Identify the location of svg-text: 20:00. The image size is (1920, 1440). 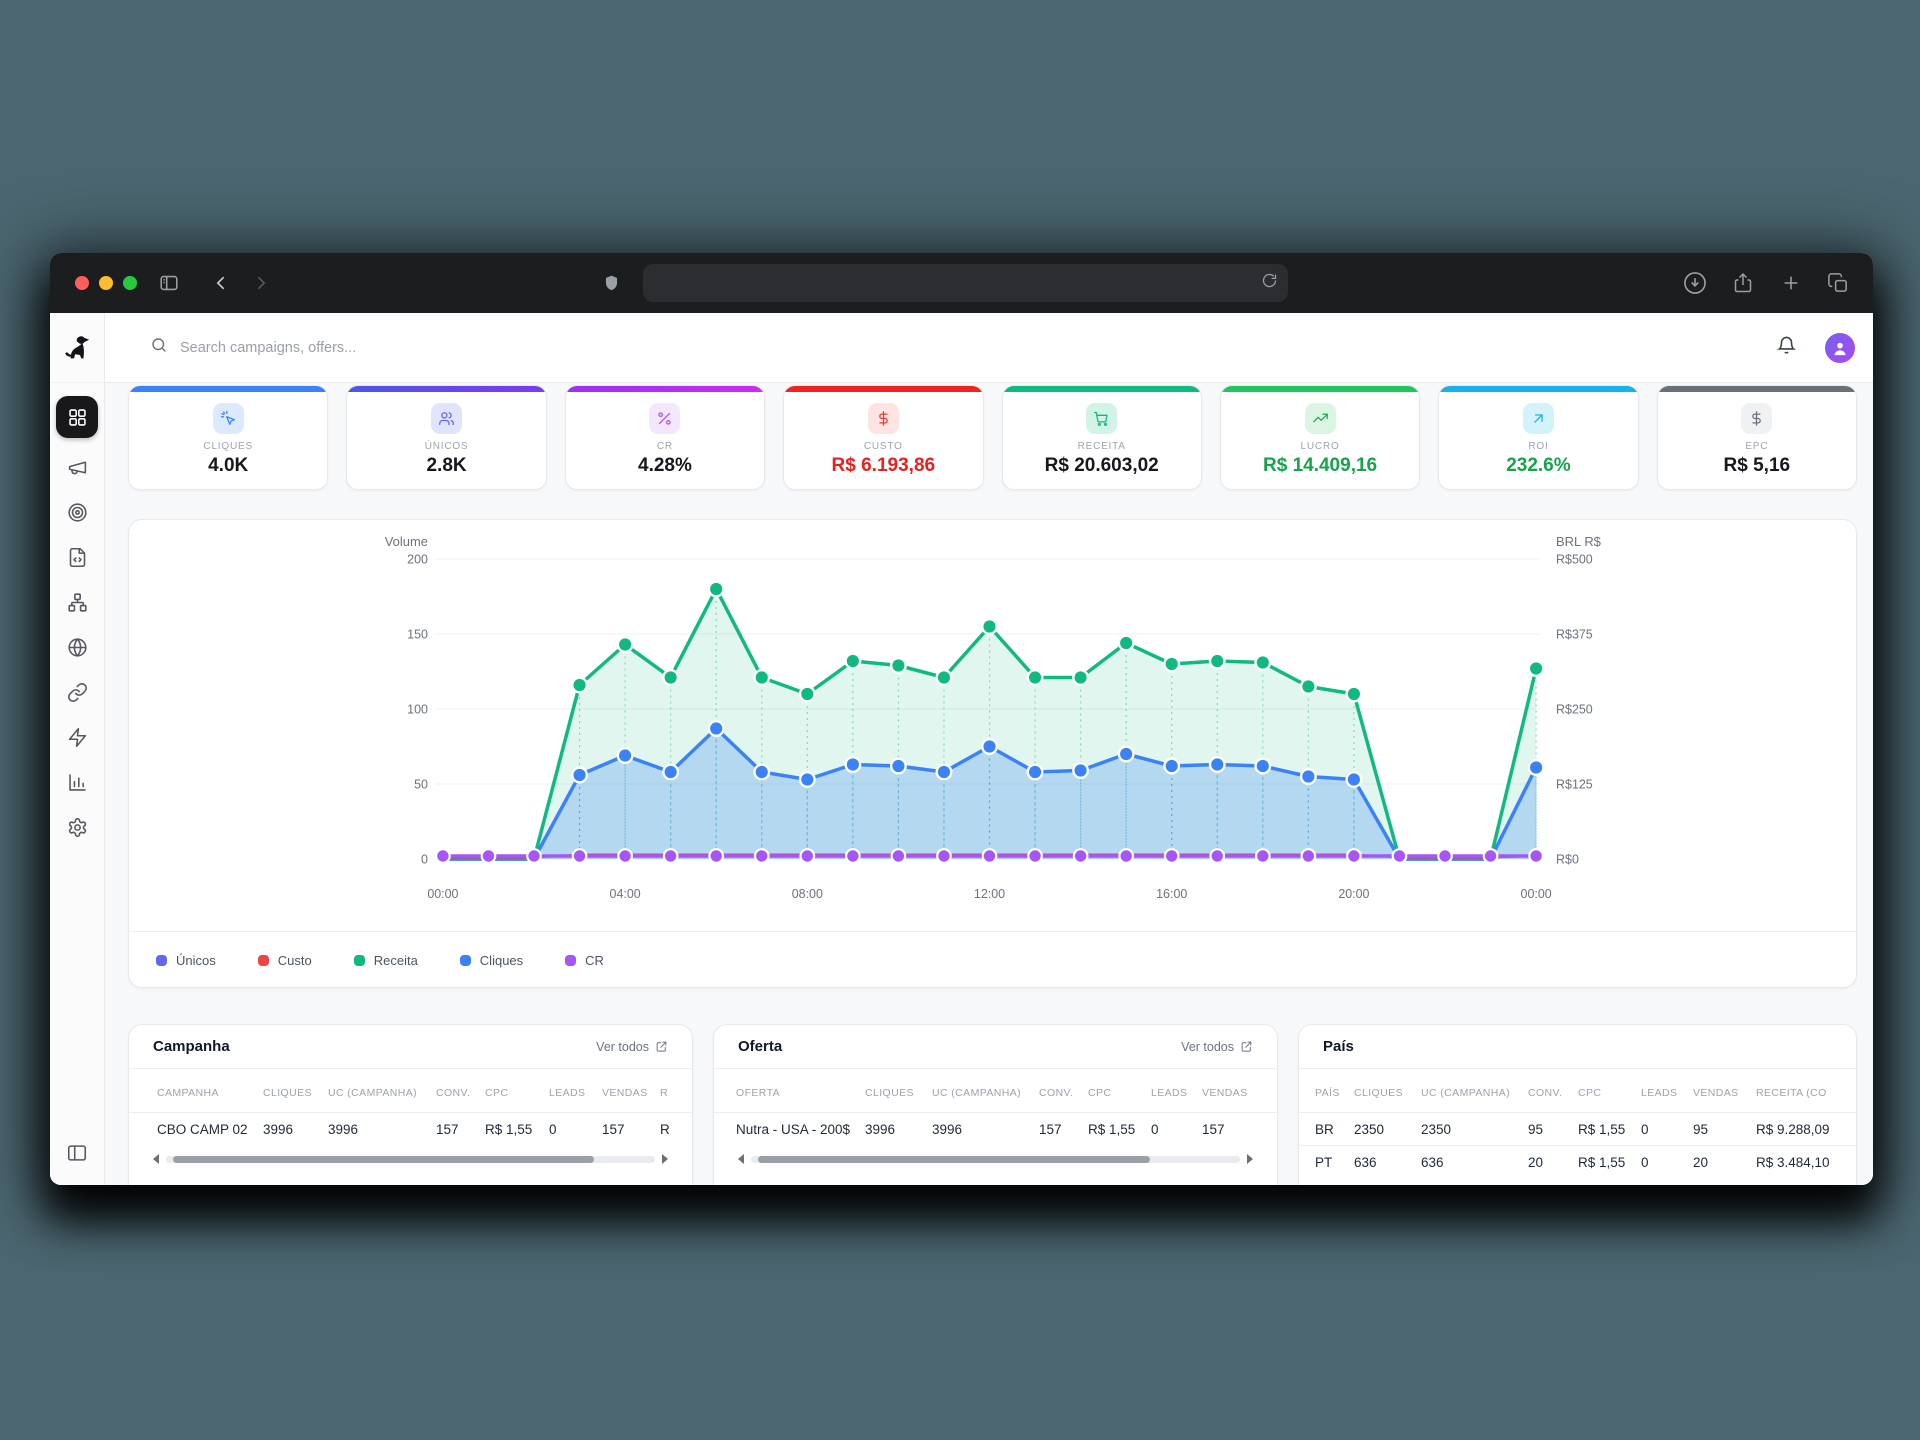
(1353, 894).